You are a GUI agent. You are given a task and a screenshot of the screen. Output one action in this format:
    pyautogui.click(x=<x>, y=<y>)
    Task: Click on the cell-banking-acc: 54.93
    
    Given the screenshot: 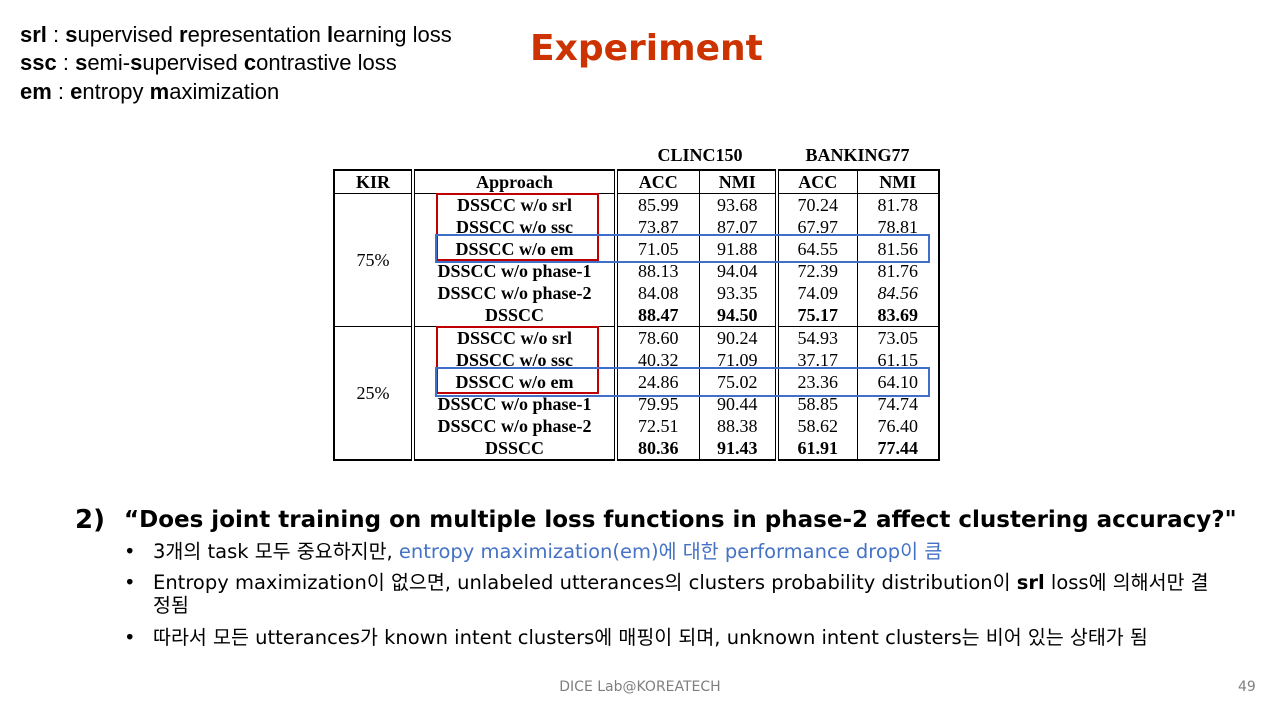 What is the action you would take?
    pyautogui.click(x=817, y=337)
    